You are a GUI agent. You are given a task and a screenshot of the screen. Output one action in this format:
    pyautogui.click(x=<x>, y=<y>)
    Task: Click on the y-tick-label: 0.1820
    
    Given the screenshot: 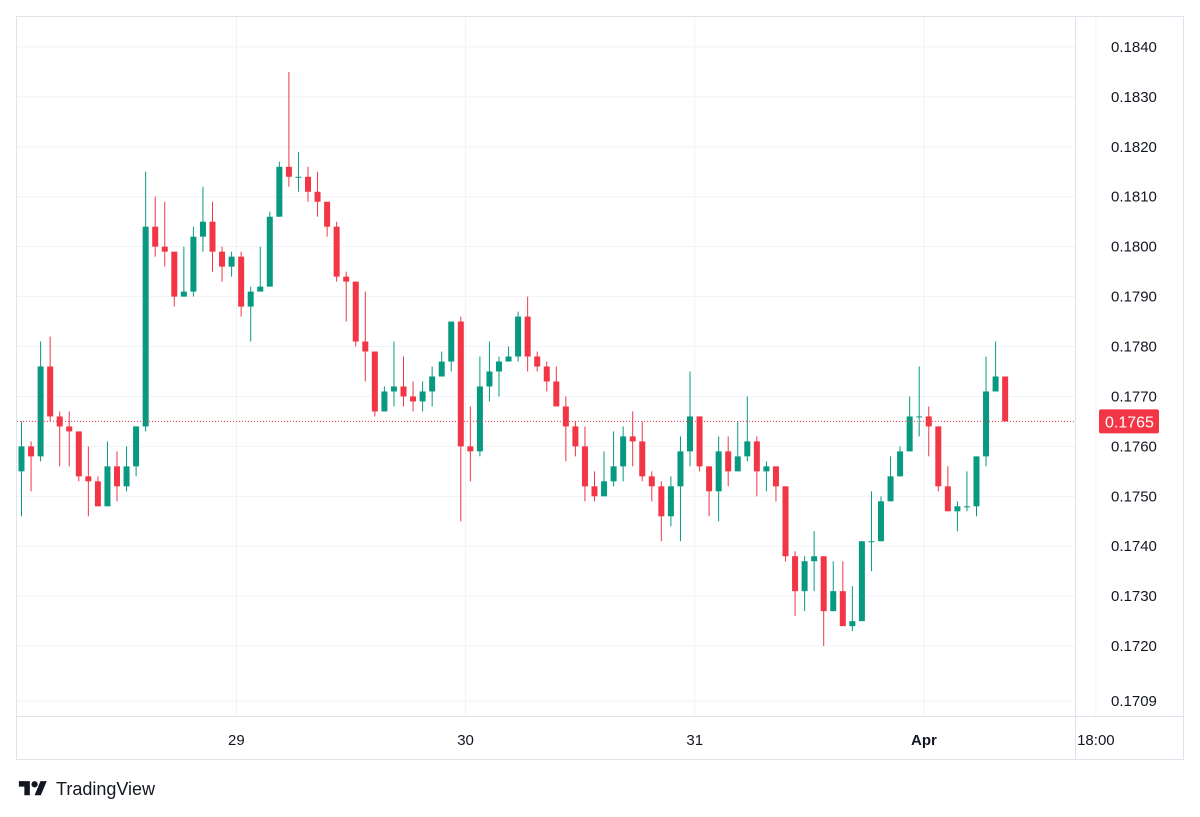 What is the action you would take?
    pyautogui.click(x=1134, y=147)
    